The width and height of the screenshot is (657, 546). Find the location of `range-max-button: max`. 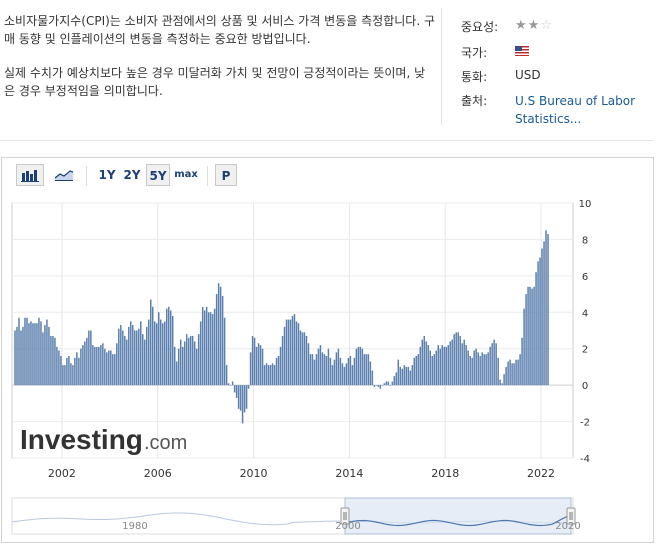

range-max-button: max is located at coordinates (186, 174).